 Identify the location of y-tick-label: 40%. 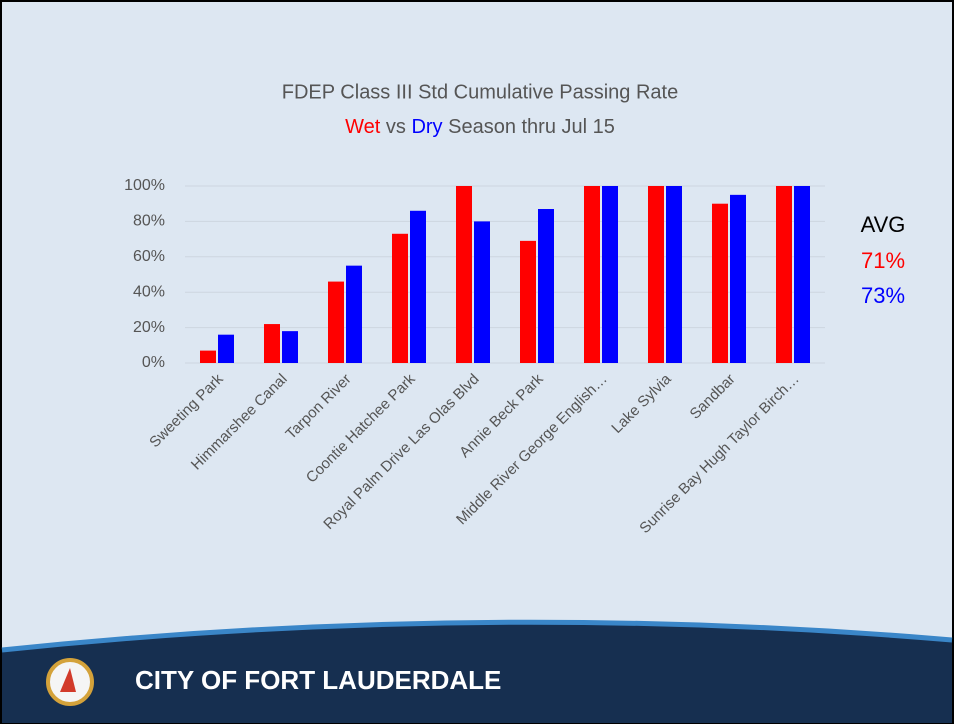
(149, 291).